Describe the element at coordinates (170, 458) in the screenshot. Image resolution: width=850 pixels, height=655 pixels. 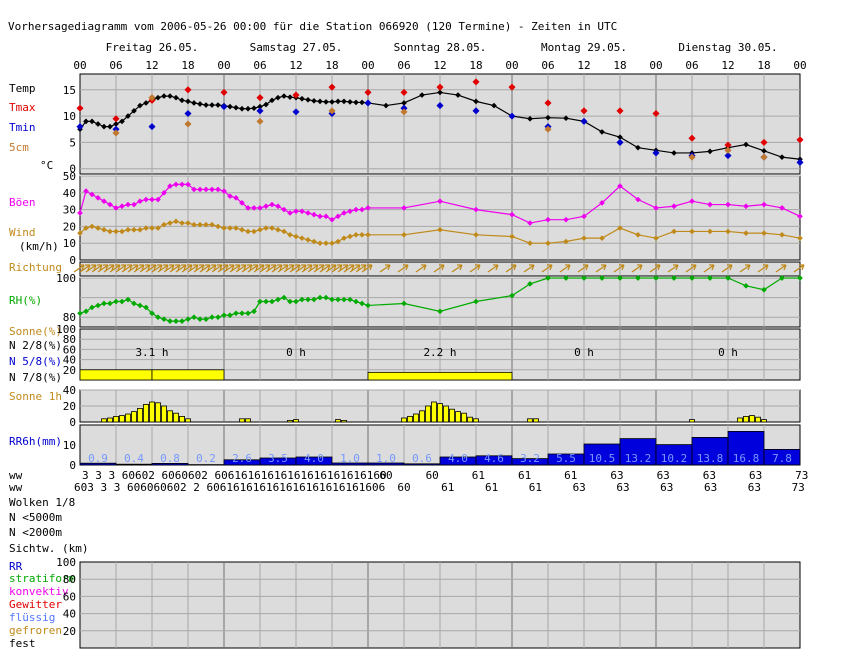
I see `precip-label: 0.8` at that location.